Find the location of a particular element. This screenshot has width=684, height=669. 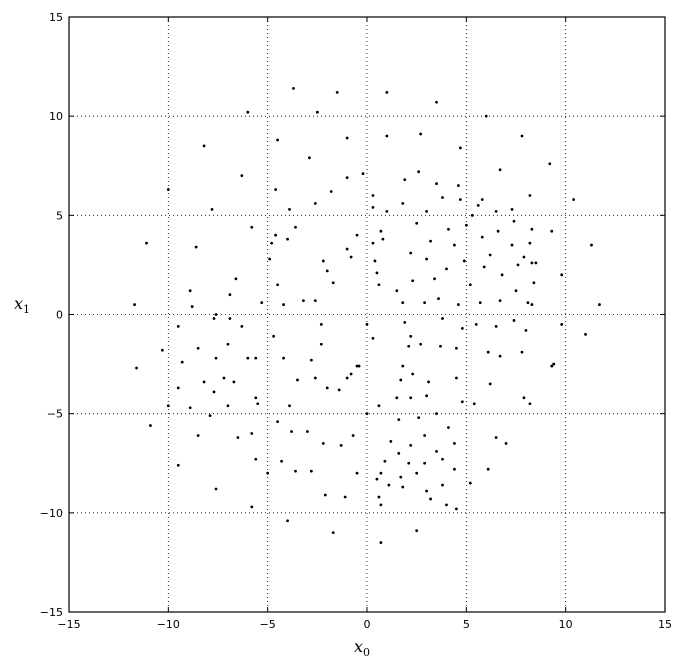

y-tick-label: 10 is located at coordinates (56, 116).